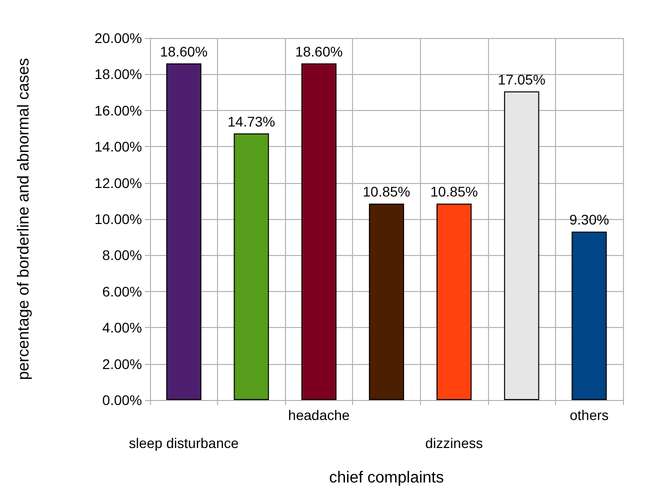  I want to click on y-tick-label: 0.00%, so click(122, 400).